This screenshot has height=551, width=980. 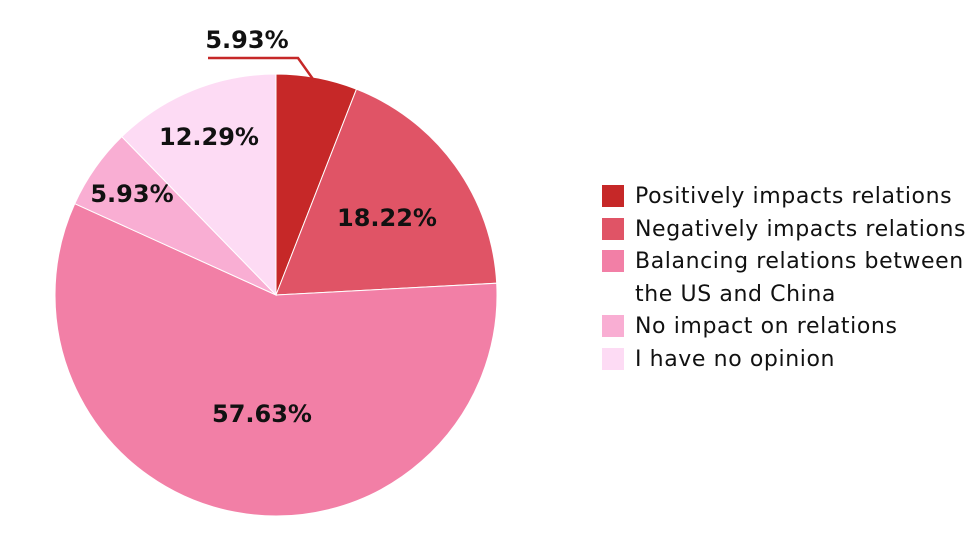 What do you see at coordinates (209, 137) in the screenshot?
I see `slice-label-i-have-no-opinion: 12.29%` at bounding box center [209, 137].